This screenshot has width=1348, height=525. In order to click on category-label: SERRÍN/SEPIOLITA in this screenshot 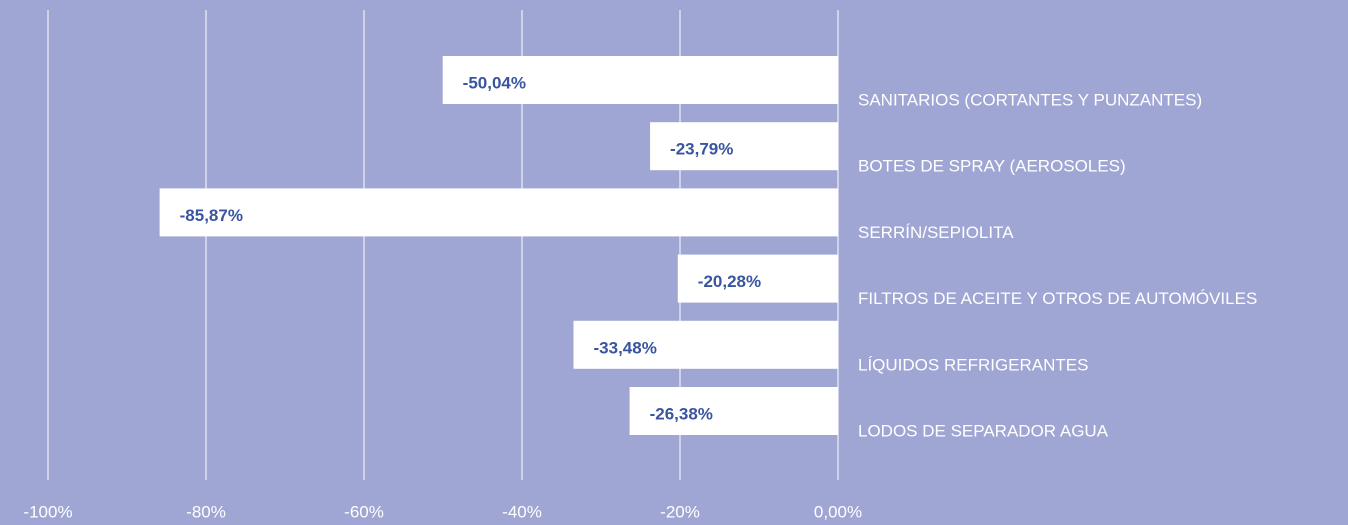, I will do `click(936, 232)`.